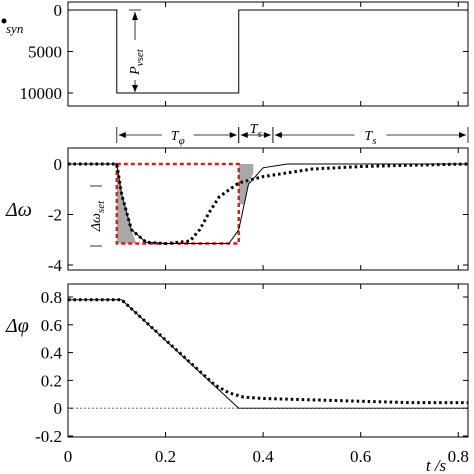 This screenshot has width=474, height=474. I want to click on span-label: Tφ, so click(178, 138).